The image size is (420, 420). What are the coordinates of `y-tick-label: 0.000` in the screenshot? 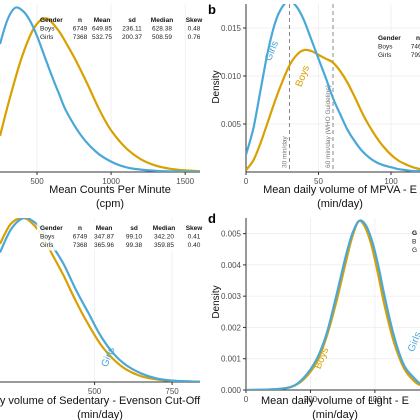 It's located at (231, 390).